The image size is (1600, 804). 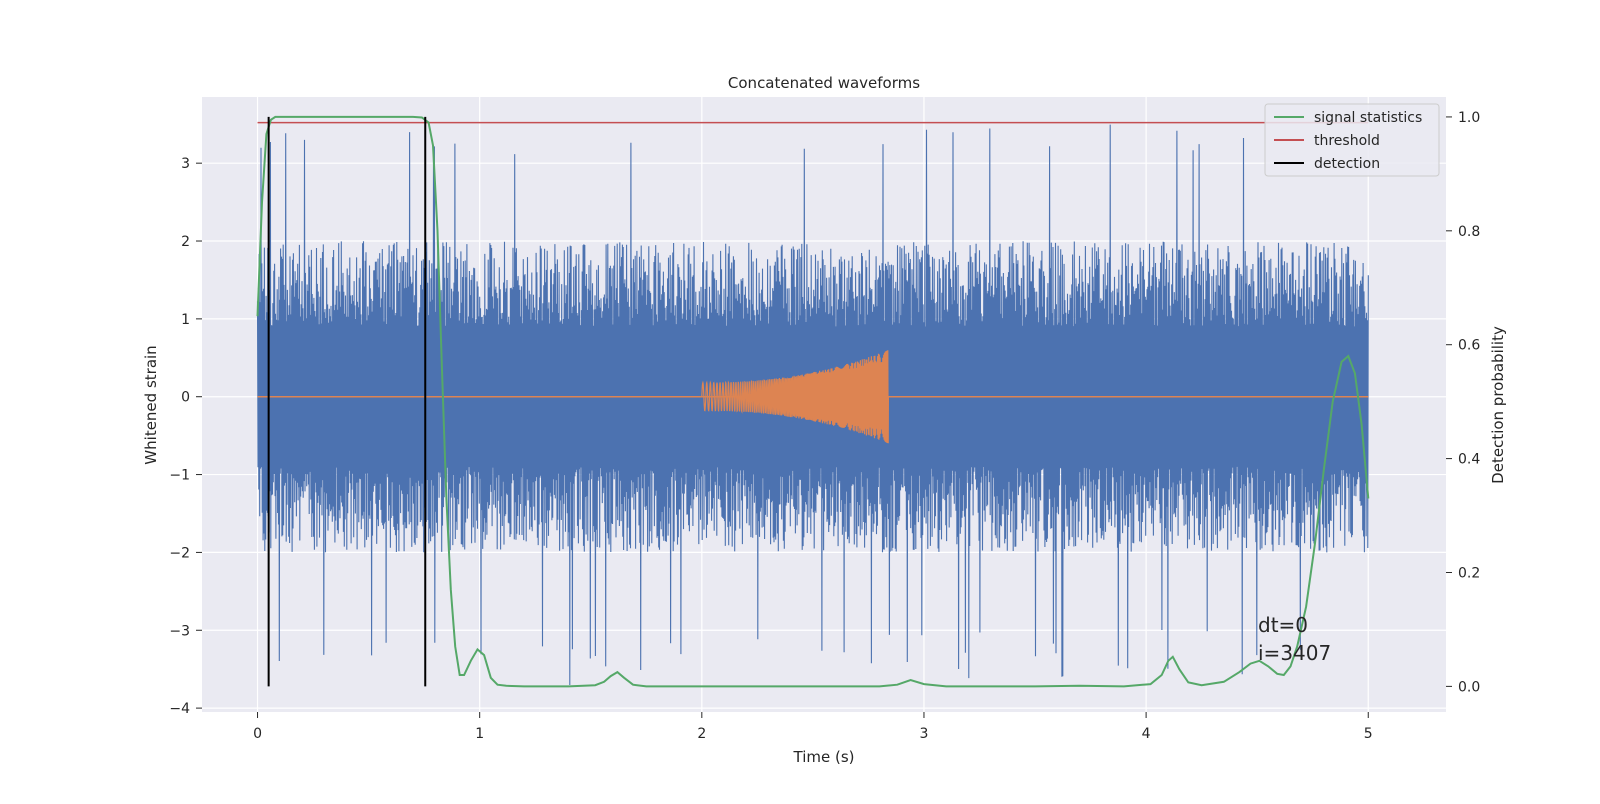 What do you see at coordinates (924, 734) in the screenshot?
I see `x-tick-label: 3` at bounding box center [924, 734].